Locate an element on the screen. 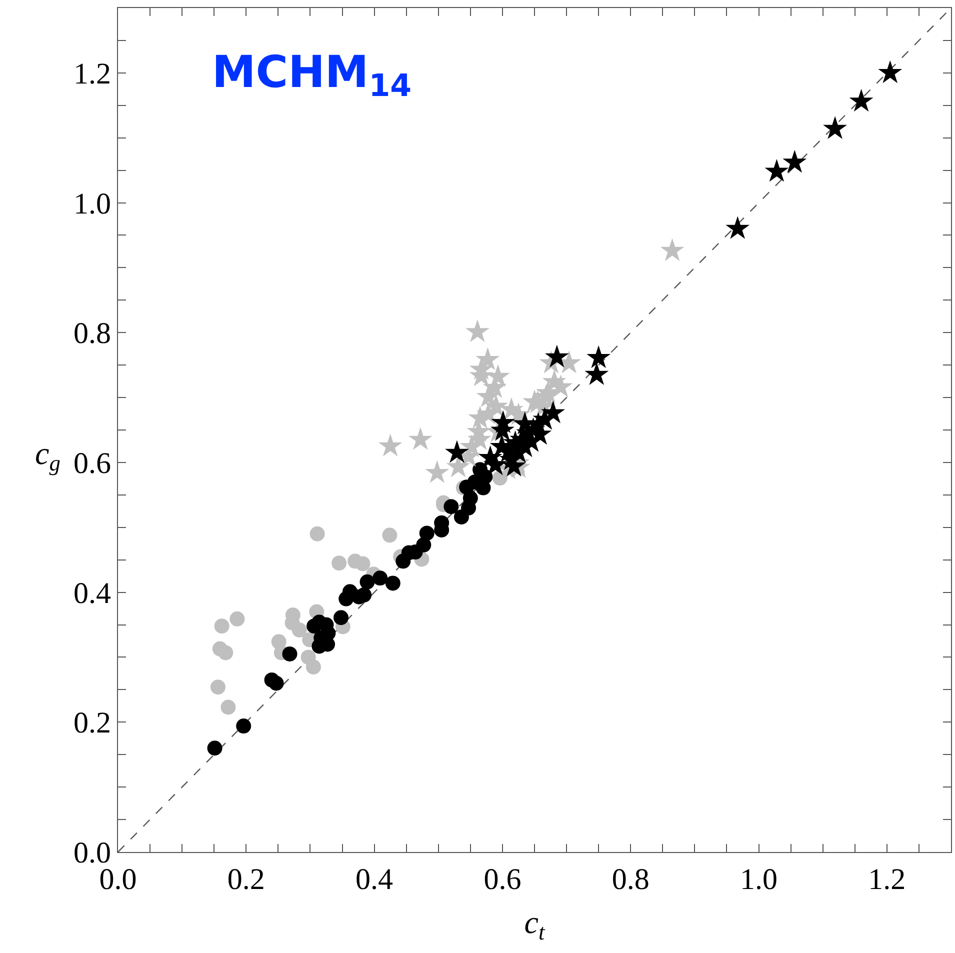  x-tick-label: 1.0 is located at coordinates (759, 879).